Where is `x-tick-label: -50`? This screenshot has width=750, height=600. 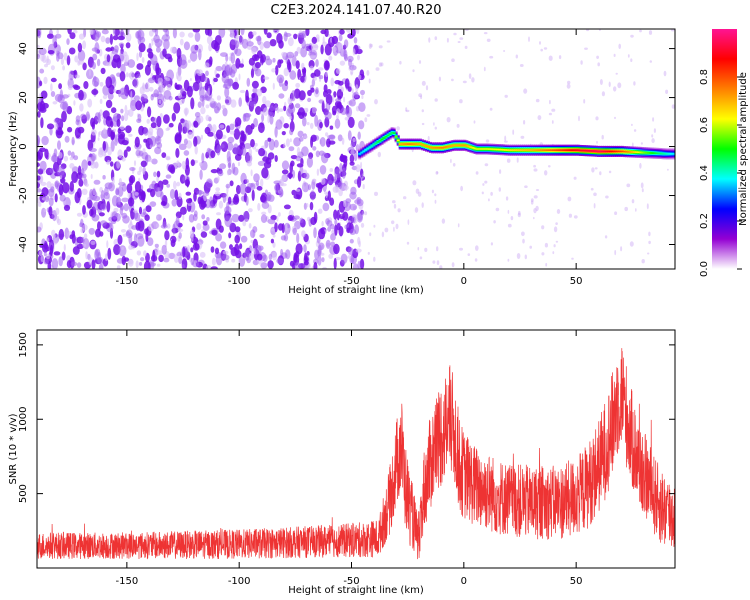 x-tick-label: -50 is located at coordinates (351, 581).